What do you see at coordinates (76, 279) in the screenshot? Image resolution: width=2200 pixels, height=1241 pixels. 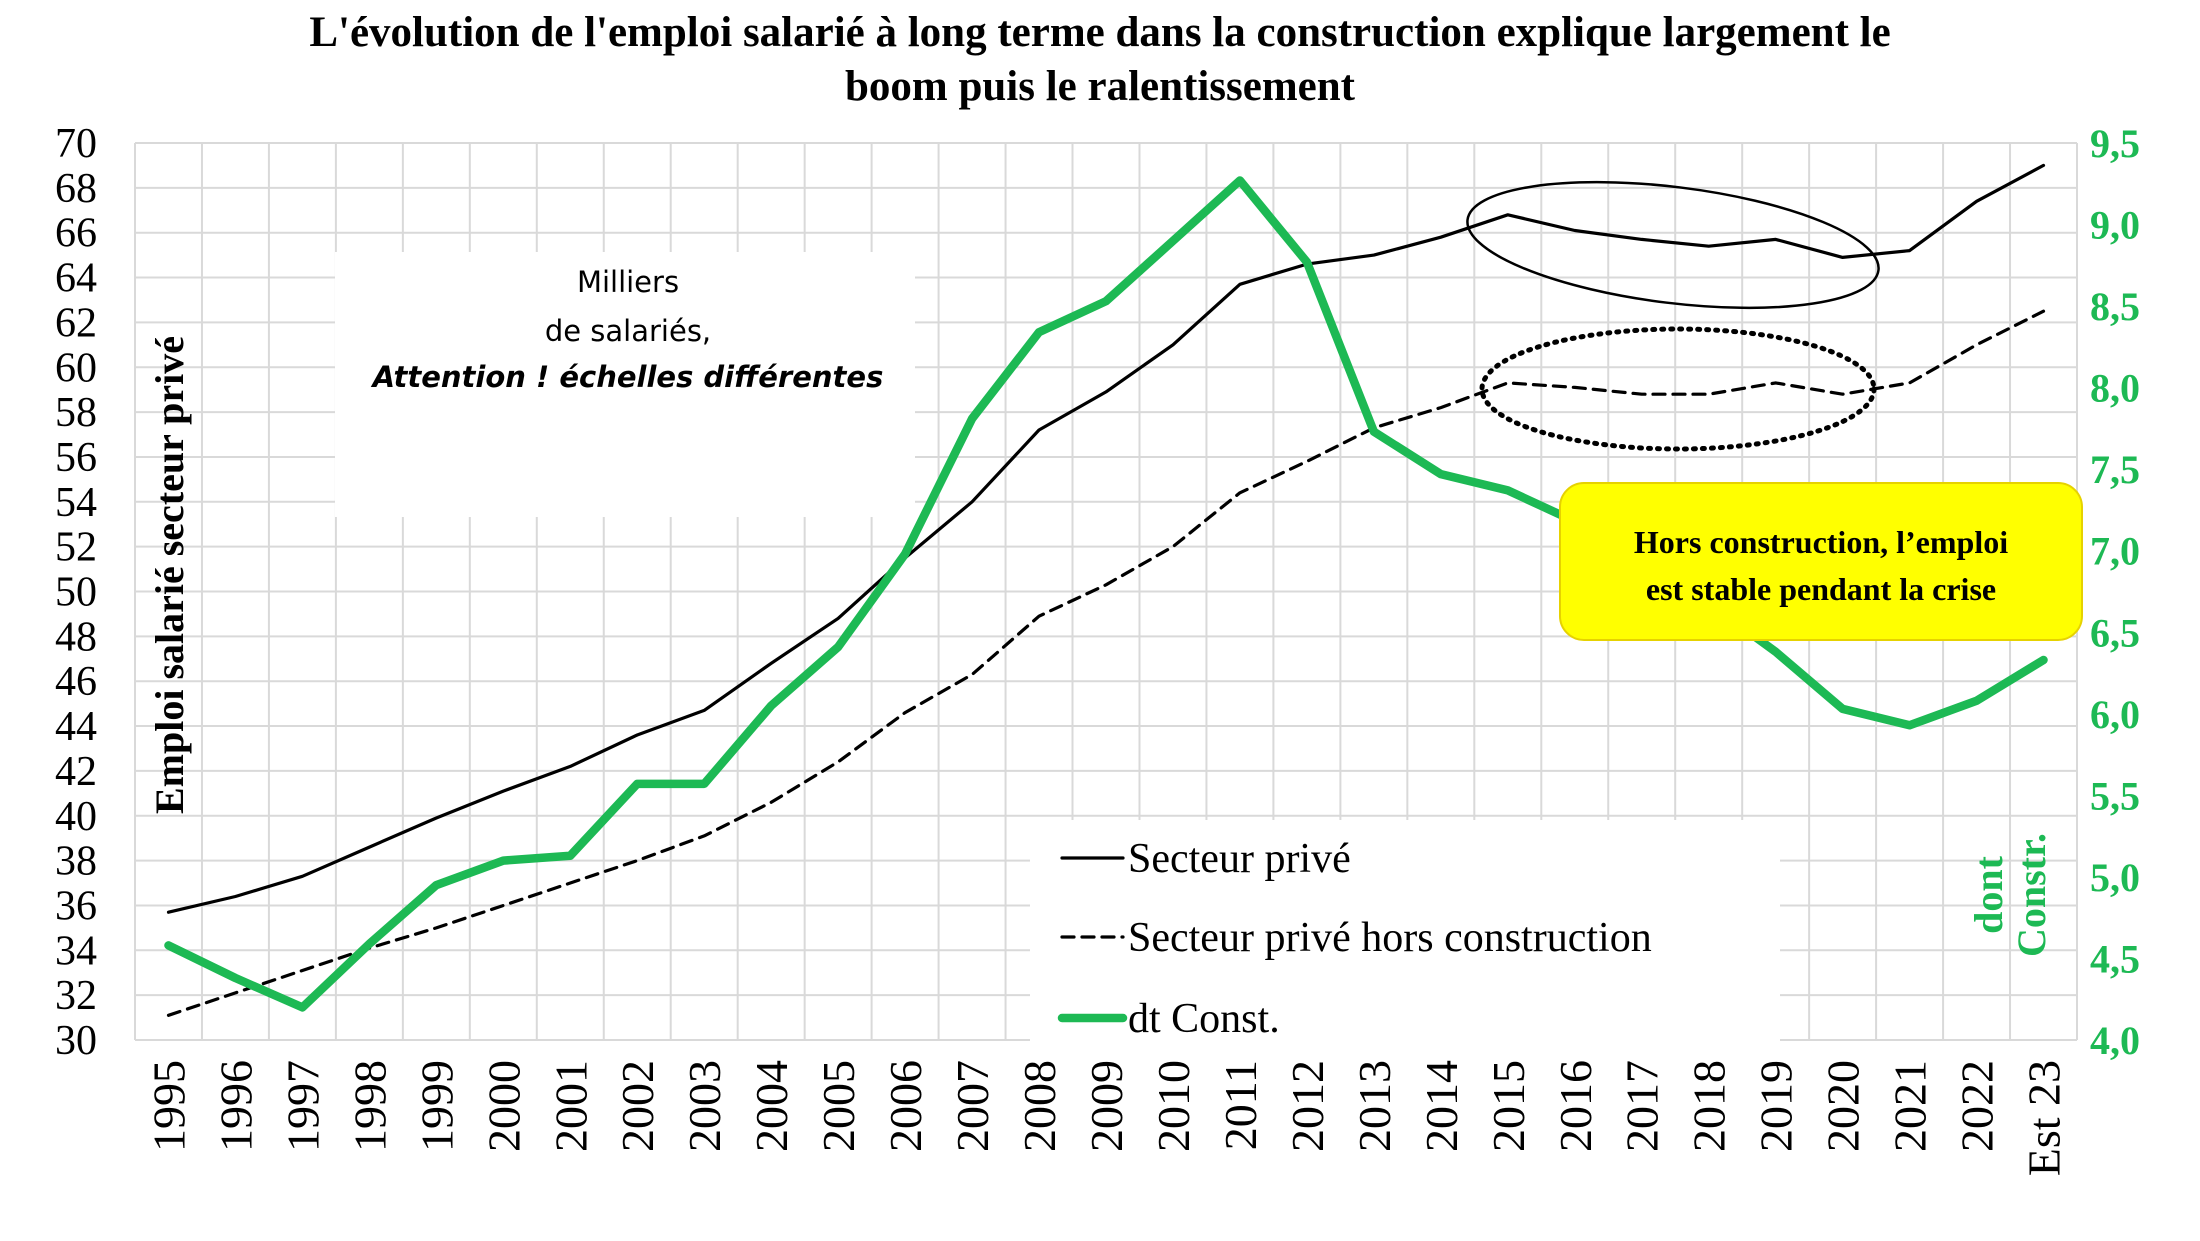 I see `y-tick-left: 64` at bounding box center [76, 279].